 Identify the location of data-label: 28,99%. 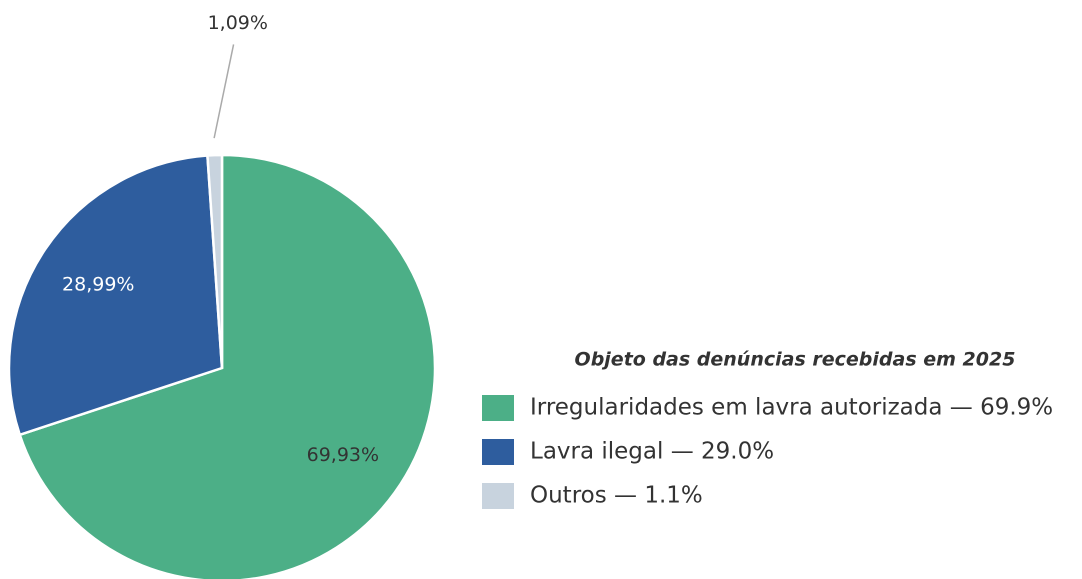
(98, 284).